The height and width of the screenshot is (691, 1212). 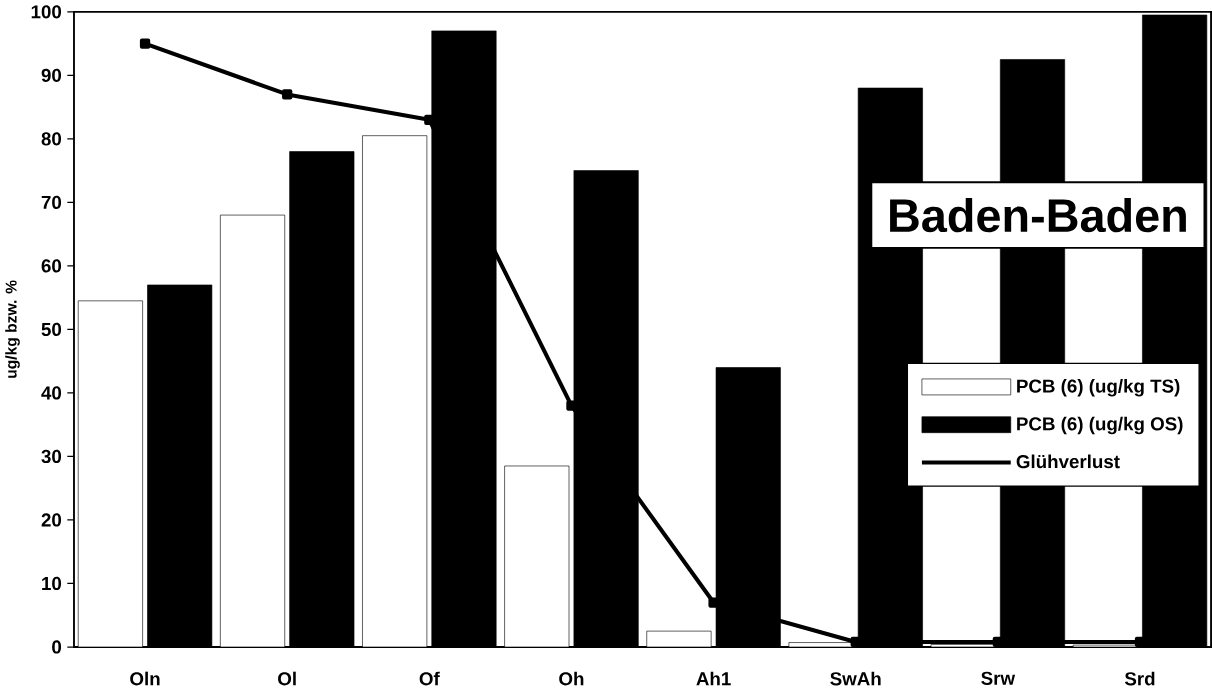 I want to click on legend-label: Glühverlust, so click(x=1068, y=461).